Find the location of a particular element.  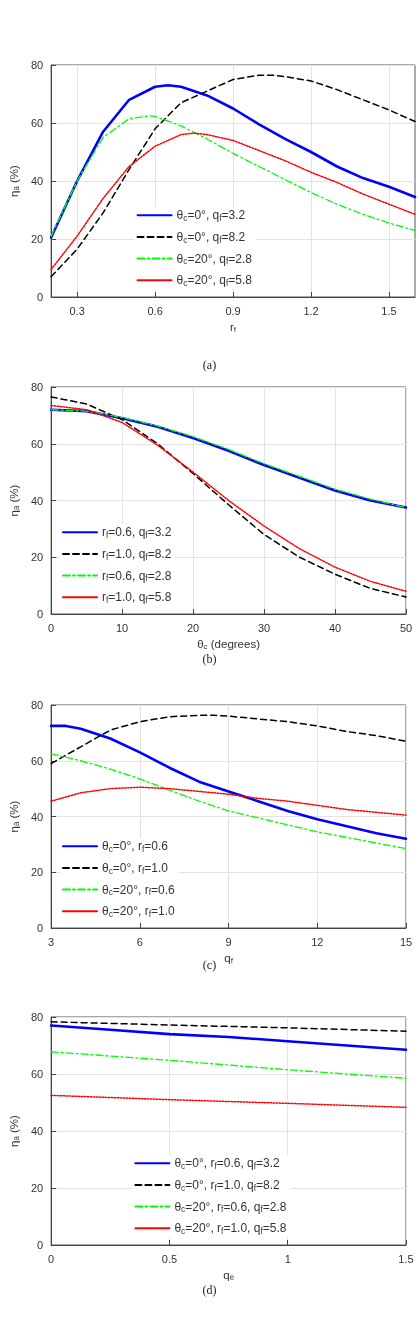

x-axis-title: qₑ is located at coordinates (228, 1274).